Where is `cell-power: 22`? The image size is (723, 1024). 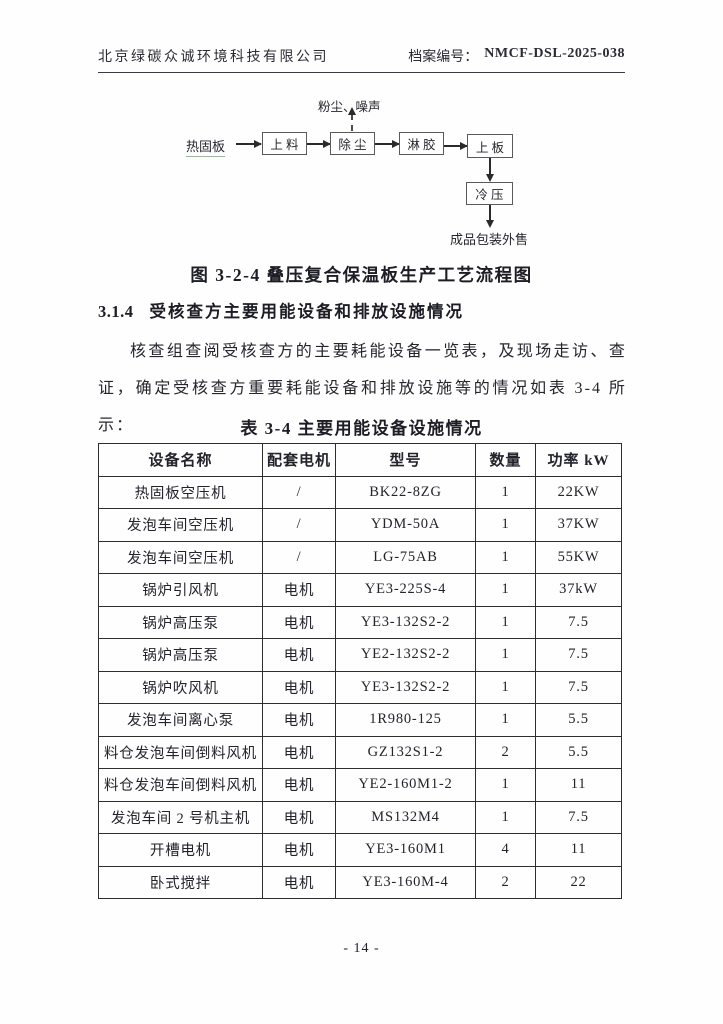
cell-power: 22 is located at coordinates (578, 882).